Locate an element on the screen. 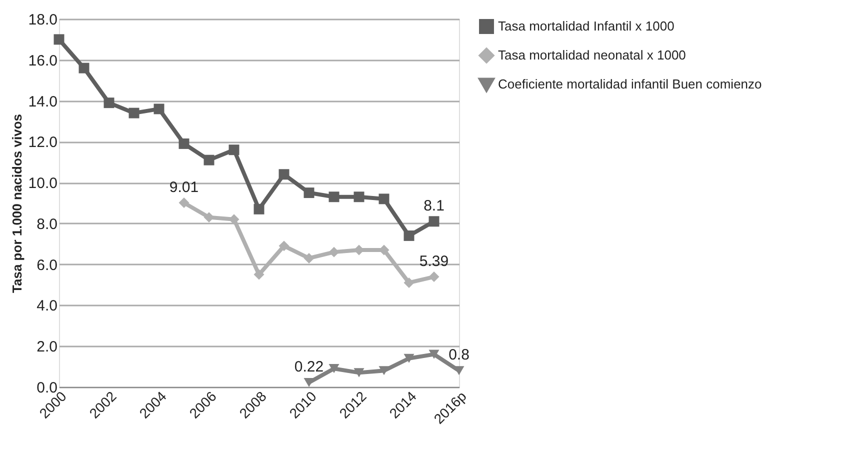  y-tick-label: 10.0 is located at coordinates (43, 183).